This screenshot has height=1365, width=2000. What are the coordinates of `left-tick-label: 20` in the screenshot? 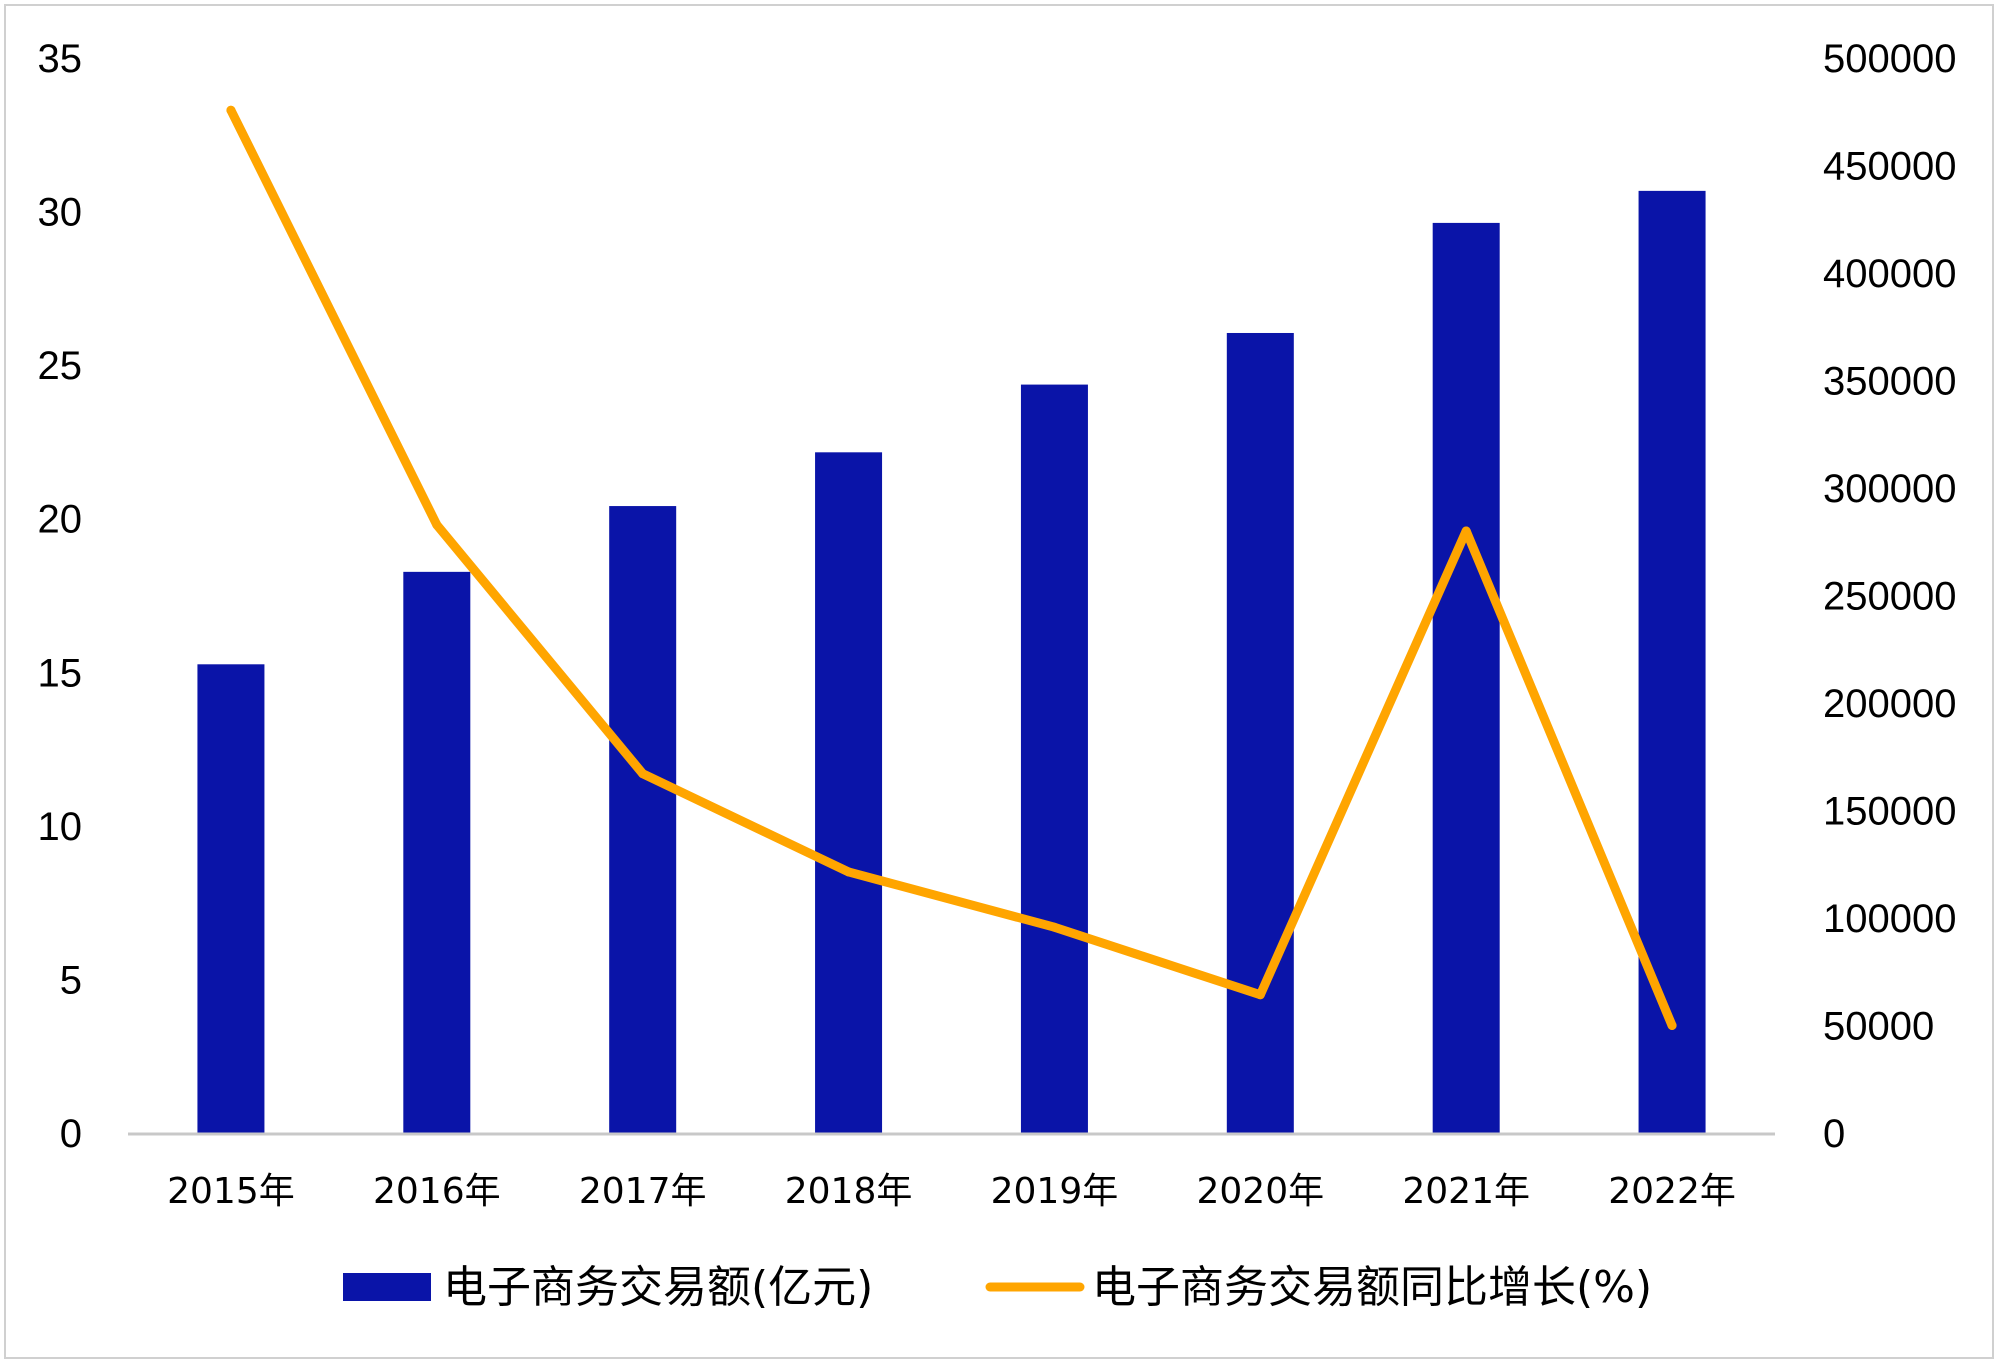 It's located at (60, 520).